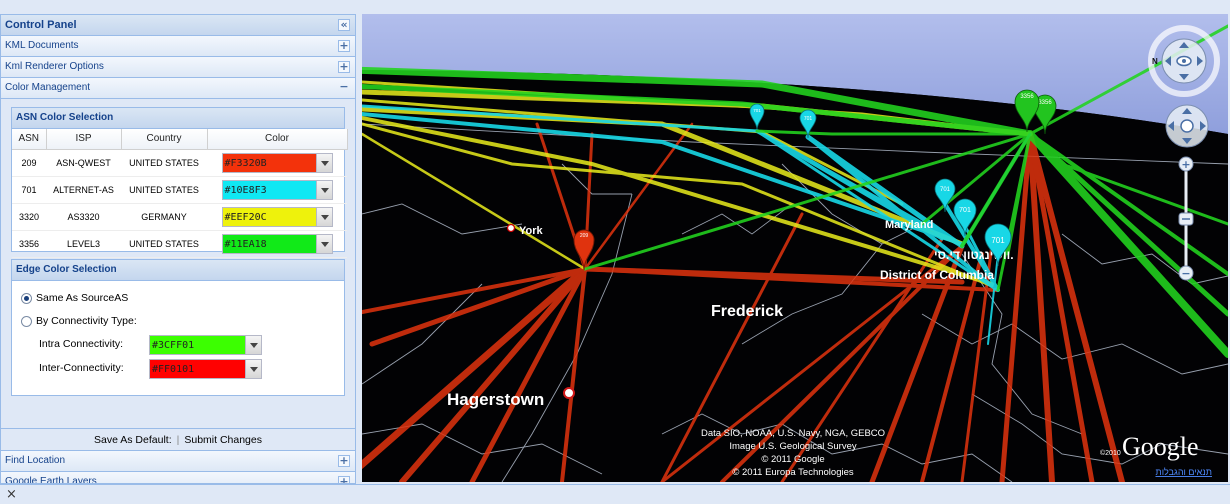 The image size is (1230, 504). What do you see at coordinates (1186, 218) in the screenshot?
I see `zoom-slider: + −` at bounding box center [1186, 218].